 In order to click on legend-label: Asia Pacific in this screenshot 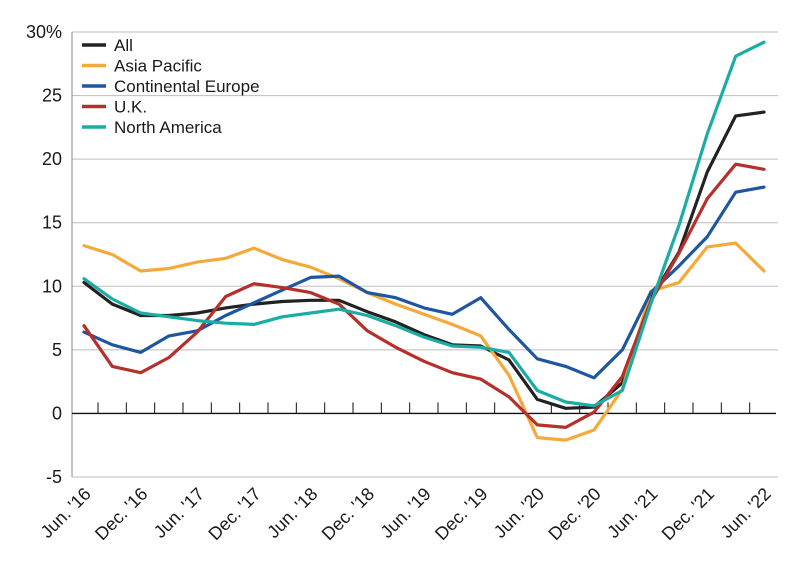, I will do `click(158, 66)`.